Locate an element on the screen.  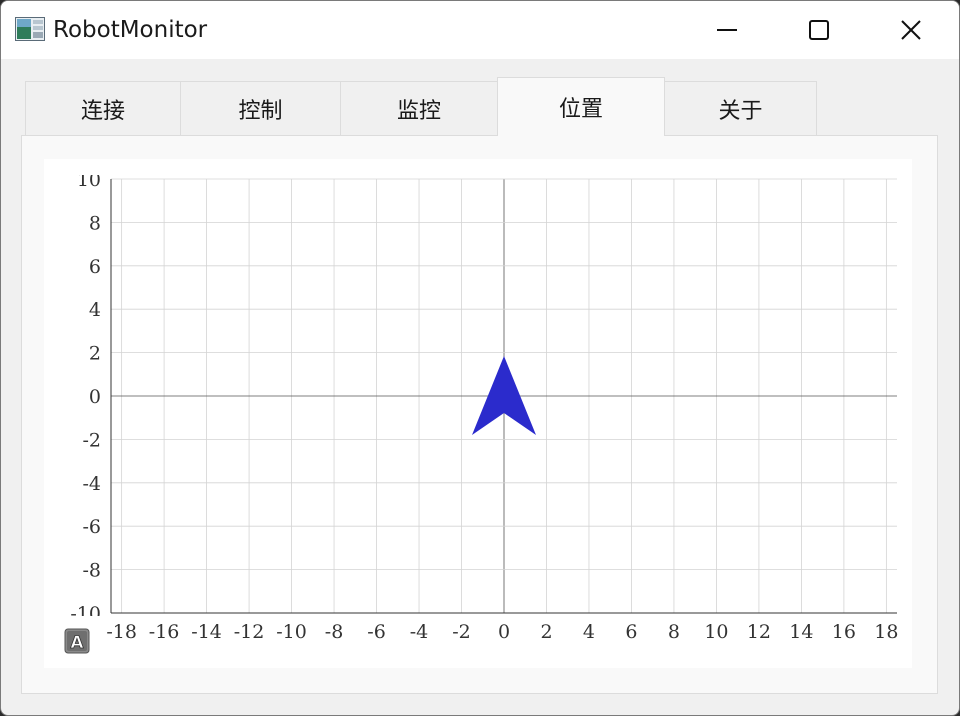
top-crop-mask is located at coordinates (478, 167).